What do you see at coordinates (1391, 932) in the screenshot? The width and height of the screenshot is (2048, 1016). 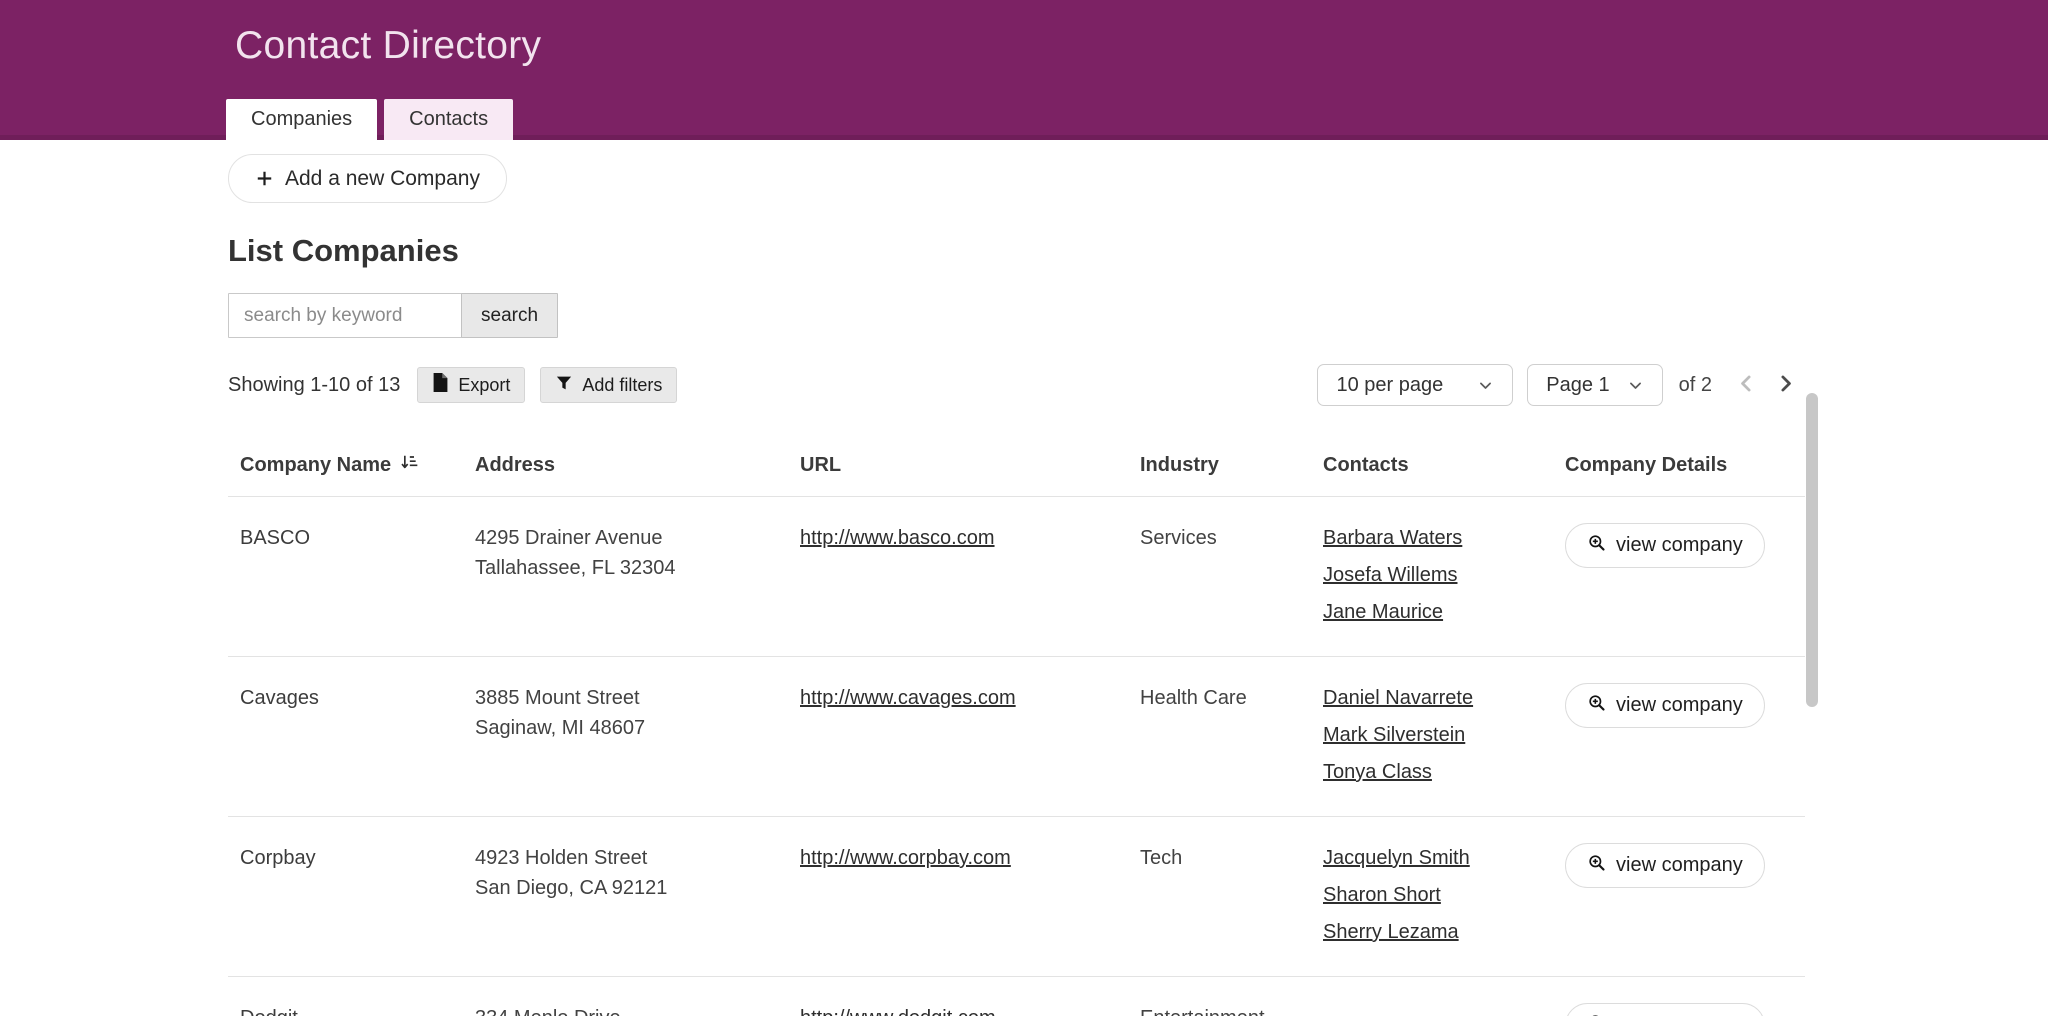 I see `contact-link: Sherry Lezama` at bounding box center [1391, 932].